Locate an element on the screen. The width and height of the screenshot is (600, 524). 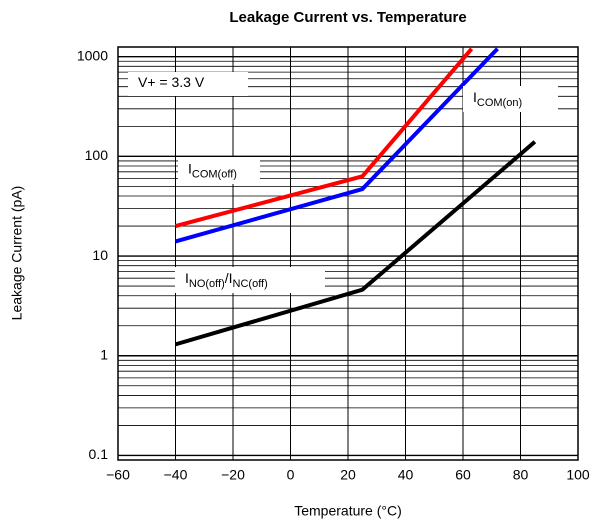
y-axis-label: Leakage Current (pA) is located at coordinates (17, 253).